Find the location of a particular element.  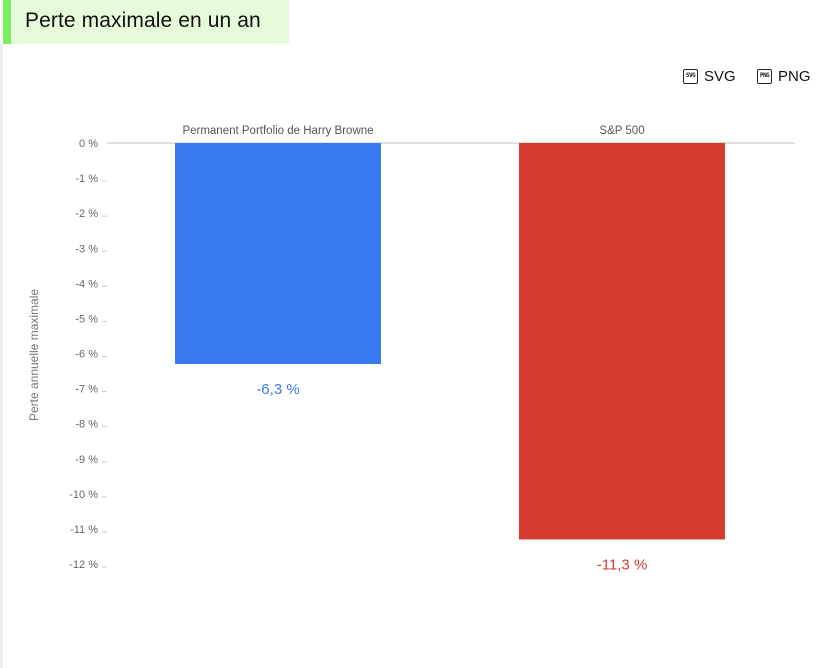

y-tick-label: -6 % is located at coordinates (86, 355).